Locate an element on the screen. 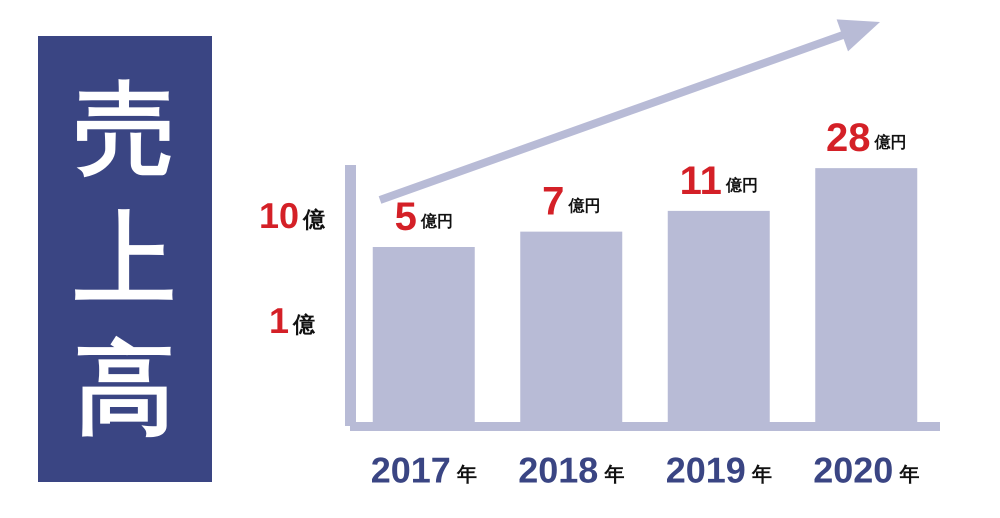  chart-title: 売上高 is located at coordinates (125, 259).